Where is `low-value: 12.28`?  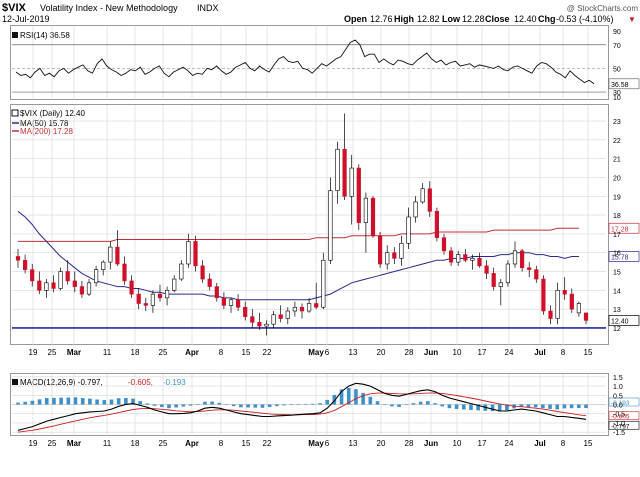 low-value: 12.28 is located at coordinates (473, 19).